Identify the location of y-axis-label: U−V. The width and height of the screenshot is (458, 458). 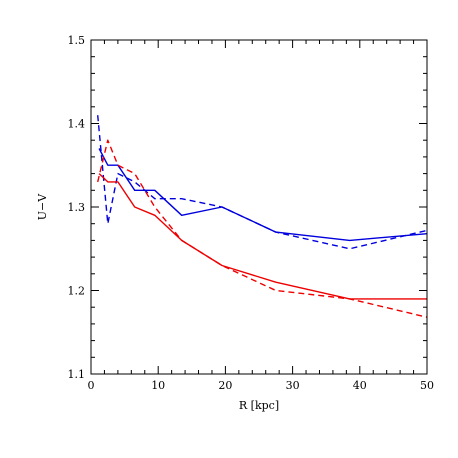
(42, 206).